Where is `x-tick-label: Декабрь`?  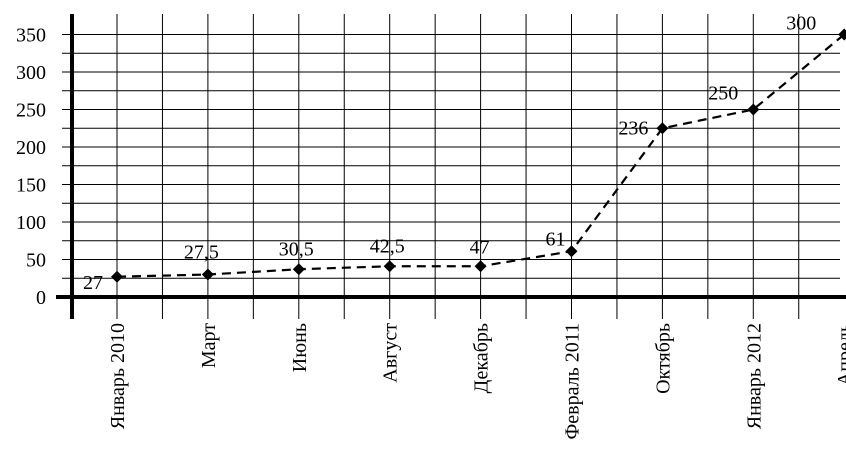 x-tick-label: Декабрь is located at coordinates (482, 358).